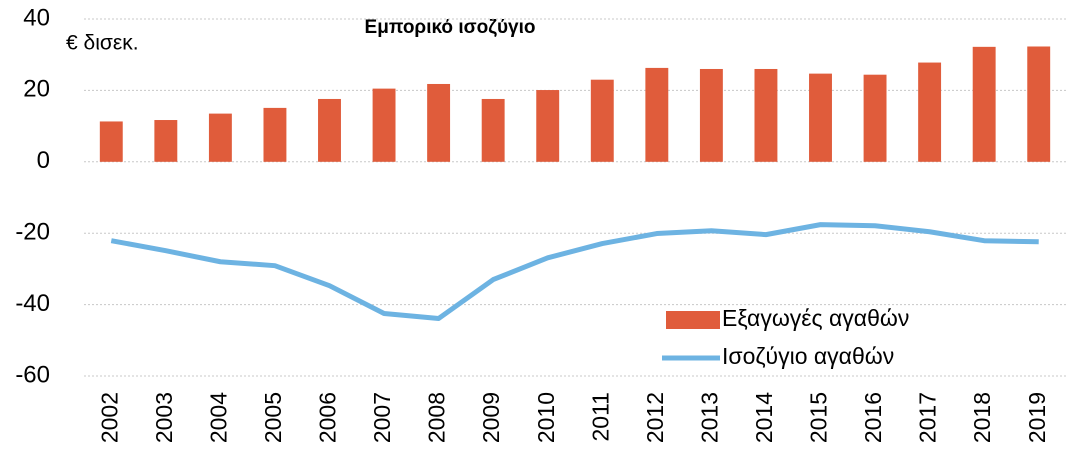 This screenshot has height=466, width=1066. Describe the element at coordinates (655, 417) in the screenshot. I see `x-tick-label: 2012` at that location.